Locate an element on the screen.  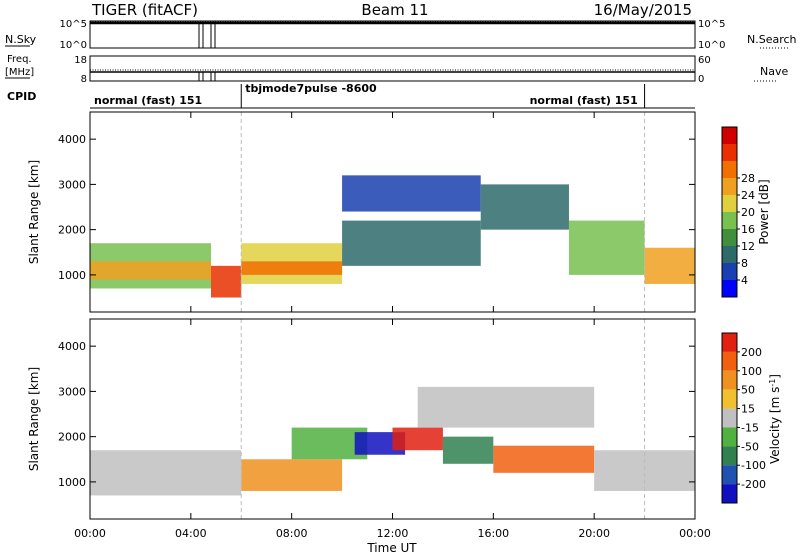
x-tick-label: 20:00 is located at coordinates (594, 533).